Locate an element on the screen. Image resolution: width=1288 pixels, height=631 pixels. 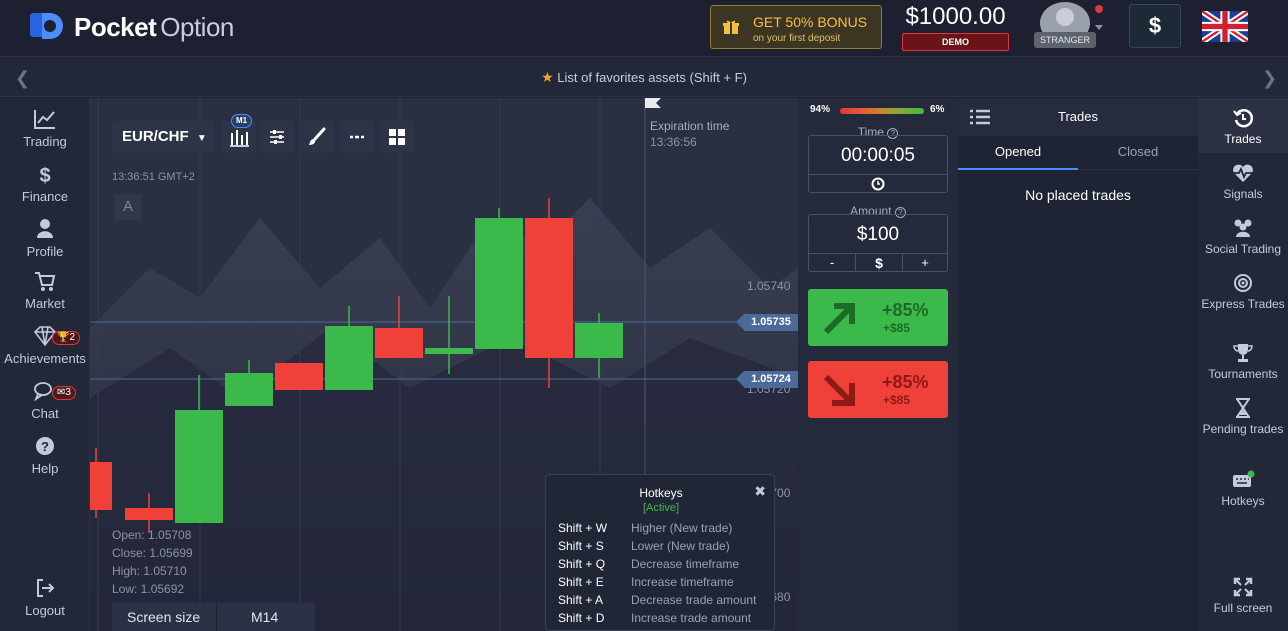
nav-logout-label: Logout is located at coordinates (45, 610).